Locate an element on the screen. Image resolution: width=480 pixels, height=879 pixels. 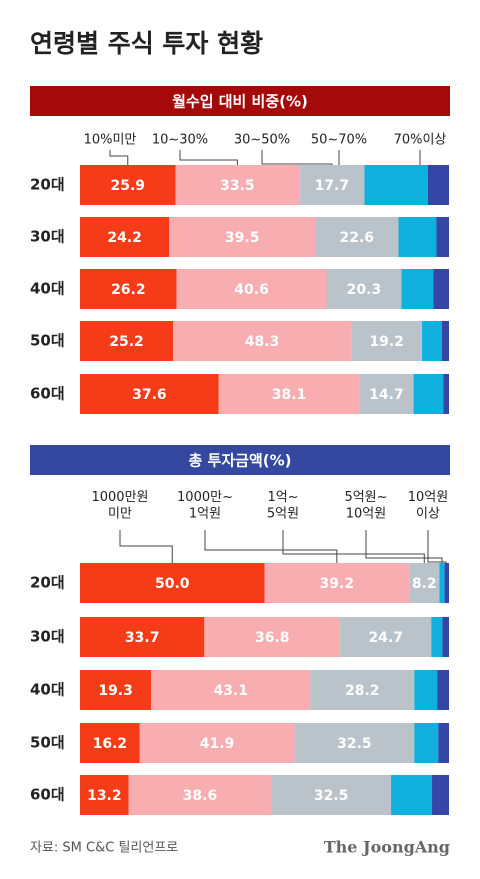
value-label: 43.1 is located at coordinates (230, 691).